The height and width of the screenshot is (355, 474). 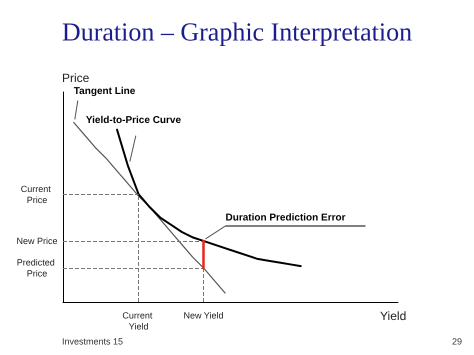 I want to click on text: 29, so click(x=457, y=341).